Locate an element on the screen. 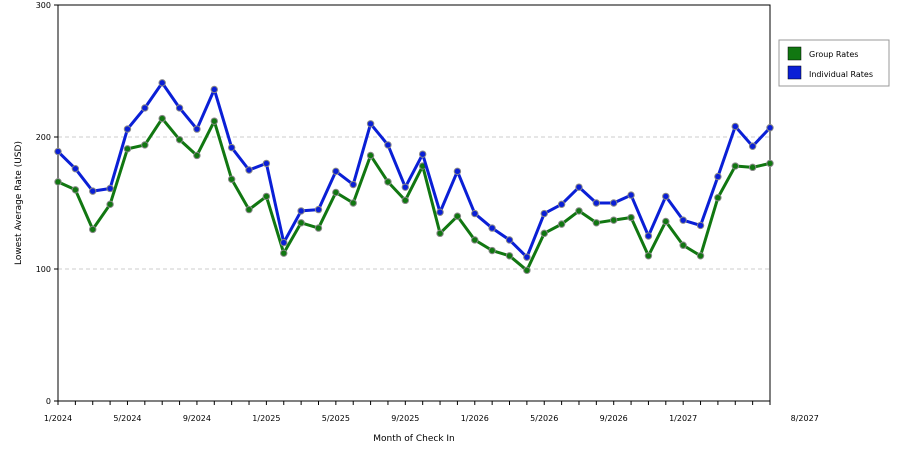  y-tick-label-100: 100 is located at coordinates (43, 269).